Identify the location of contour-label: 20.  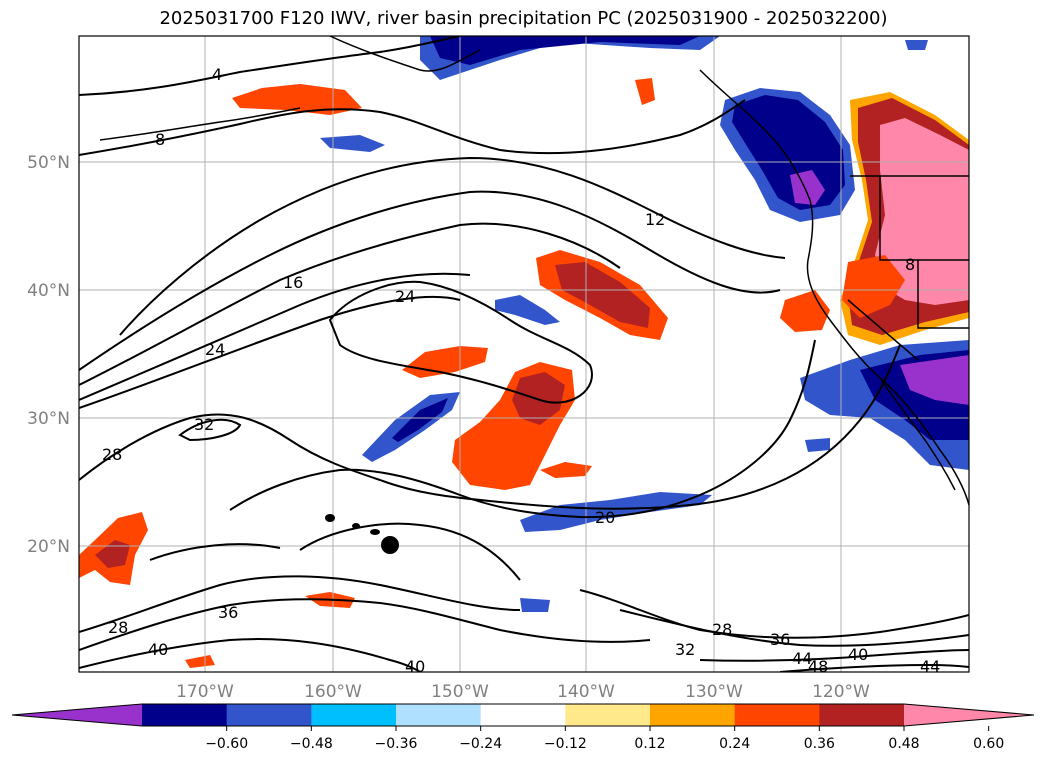
(605, 517).